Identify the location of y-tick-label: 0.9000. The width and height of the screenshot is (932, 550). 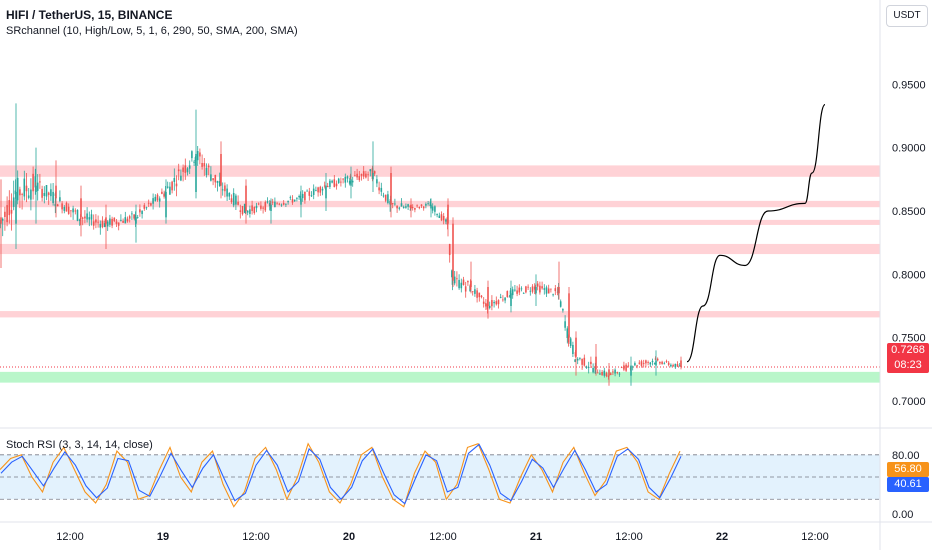
(909, 149).